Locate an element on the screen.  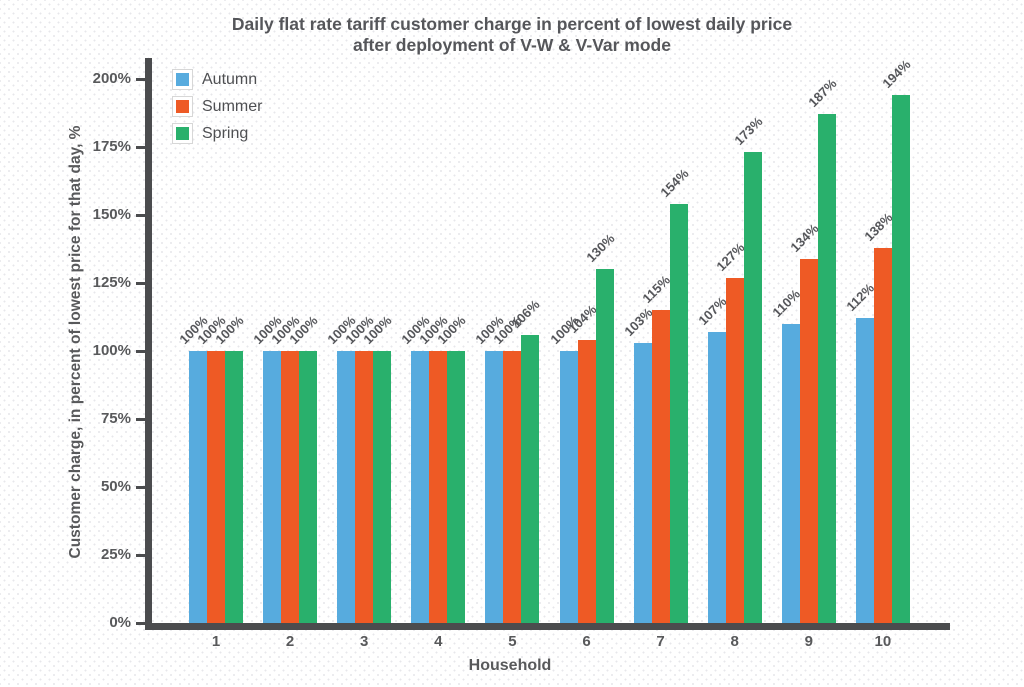
legend-swatch-autumn is located at coordinates (182, 79).